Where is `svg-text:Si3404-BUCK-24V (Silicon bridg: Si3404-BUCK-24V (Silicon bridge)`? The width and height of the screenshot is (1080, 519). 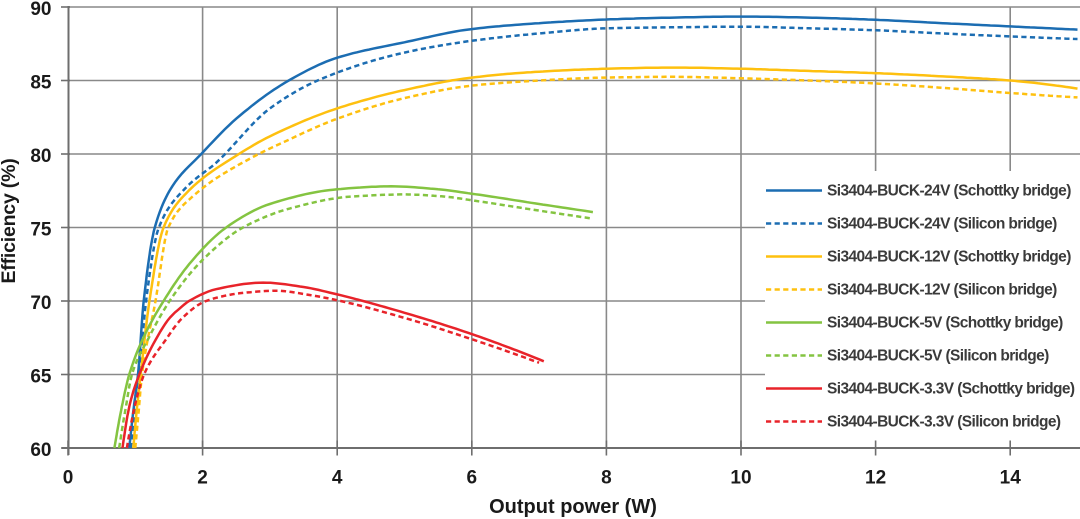
svg-text:Si3404-BUCK-24V (Silicon bridg: Si3404-BUCK-24V (Silicon bridge) is located at coordinates (942, 224).